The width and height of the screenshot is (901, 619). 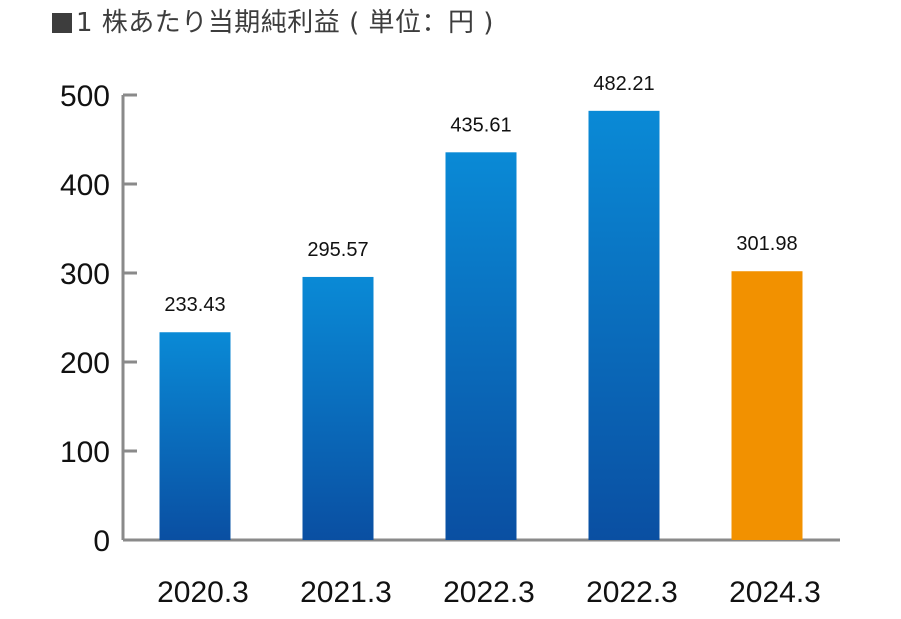 I want to click on x-tick-label: 2020.3, so click(x=203, y=592).